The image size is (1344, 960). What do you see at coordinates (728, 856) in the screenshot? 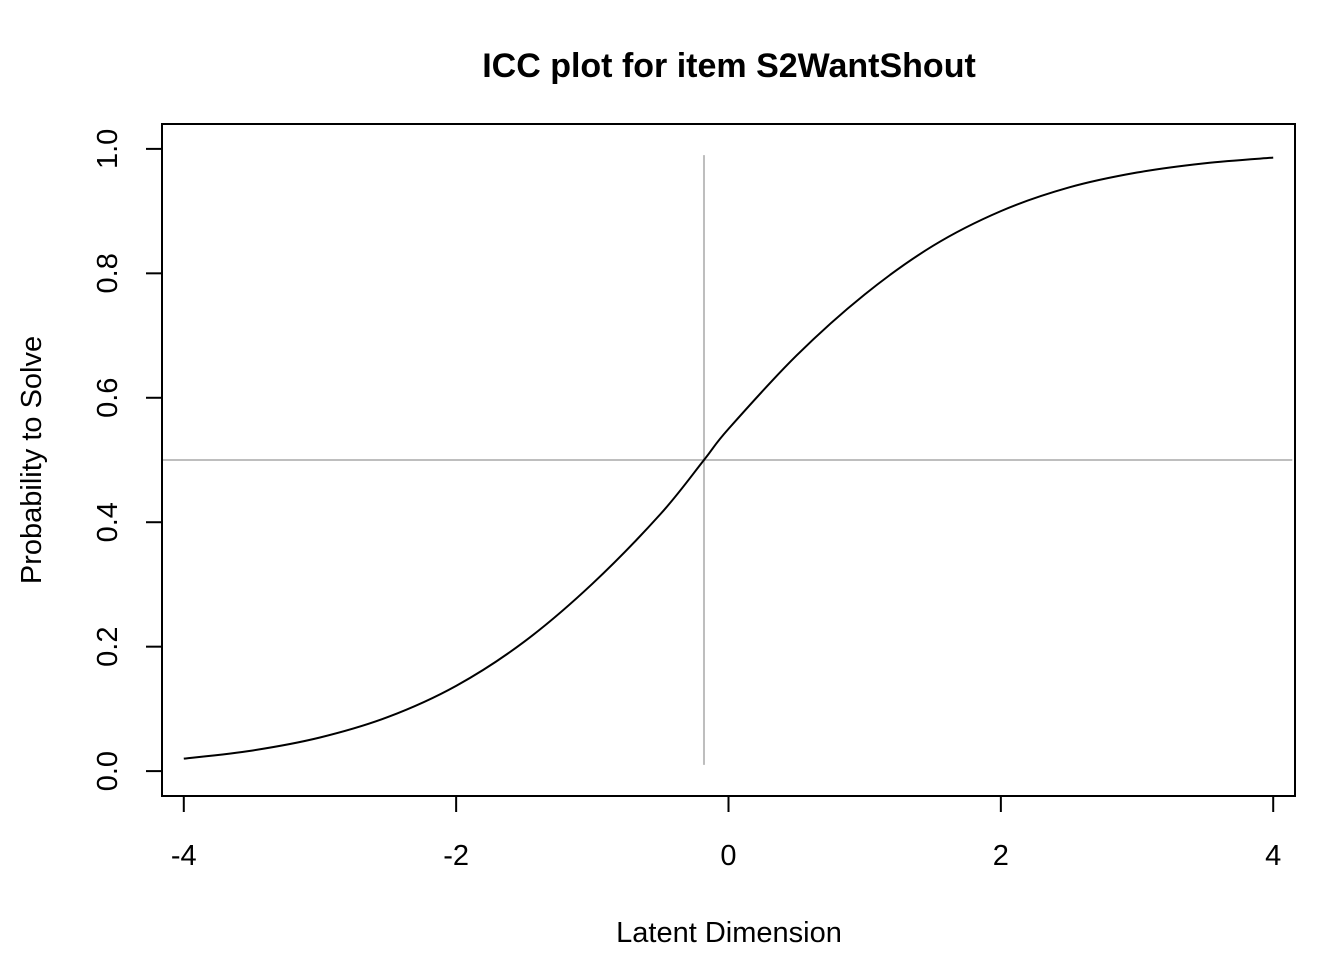
I see `x-tick-label-2: 0` at bounding box center [728, 856].